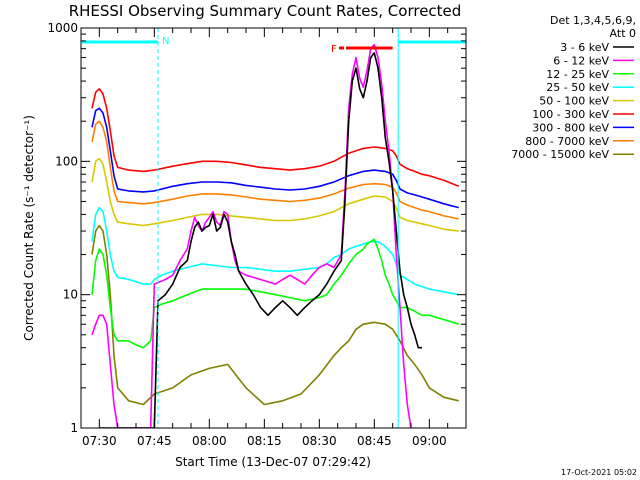 The height and width of the screenshot is (480, 640). I want to click on legend-entry-2: 6 - 12 keV, so click(581, 60).